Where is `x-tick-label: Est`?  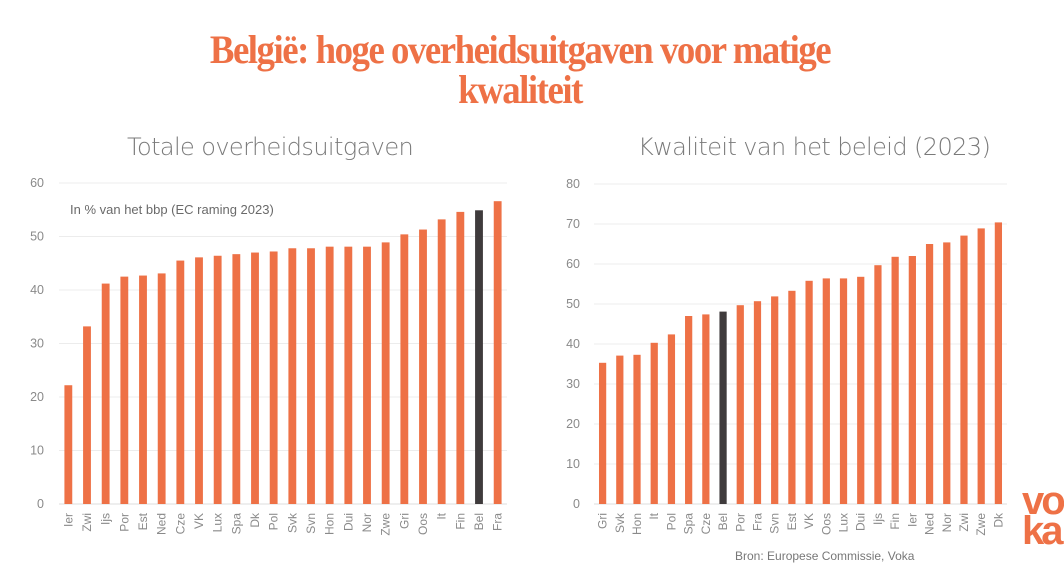
x-tick-label: Est is located at coordinates (792, 521).